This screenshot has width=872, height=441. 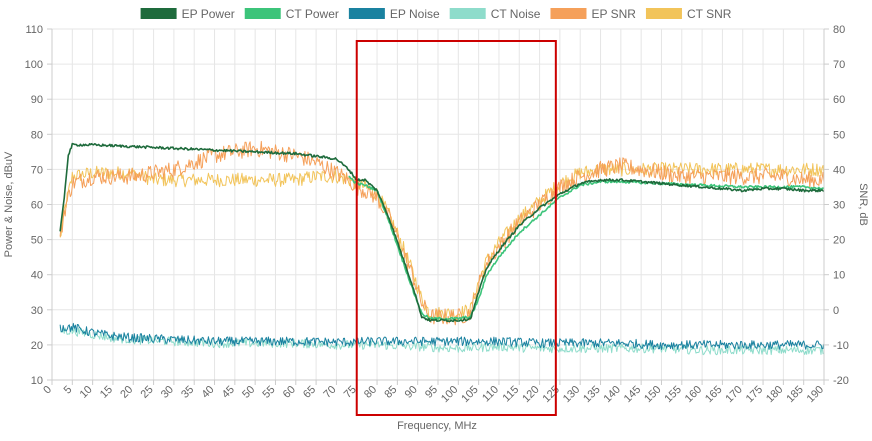 What do you see at coordinates (37, 241) in the screenshot?
I see `y-tick-label-left: 50` at bounding box center [37, 241].